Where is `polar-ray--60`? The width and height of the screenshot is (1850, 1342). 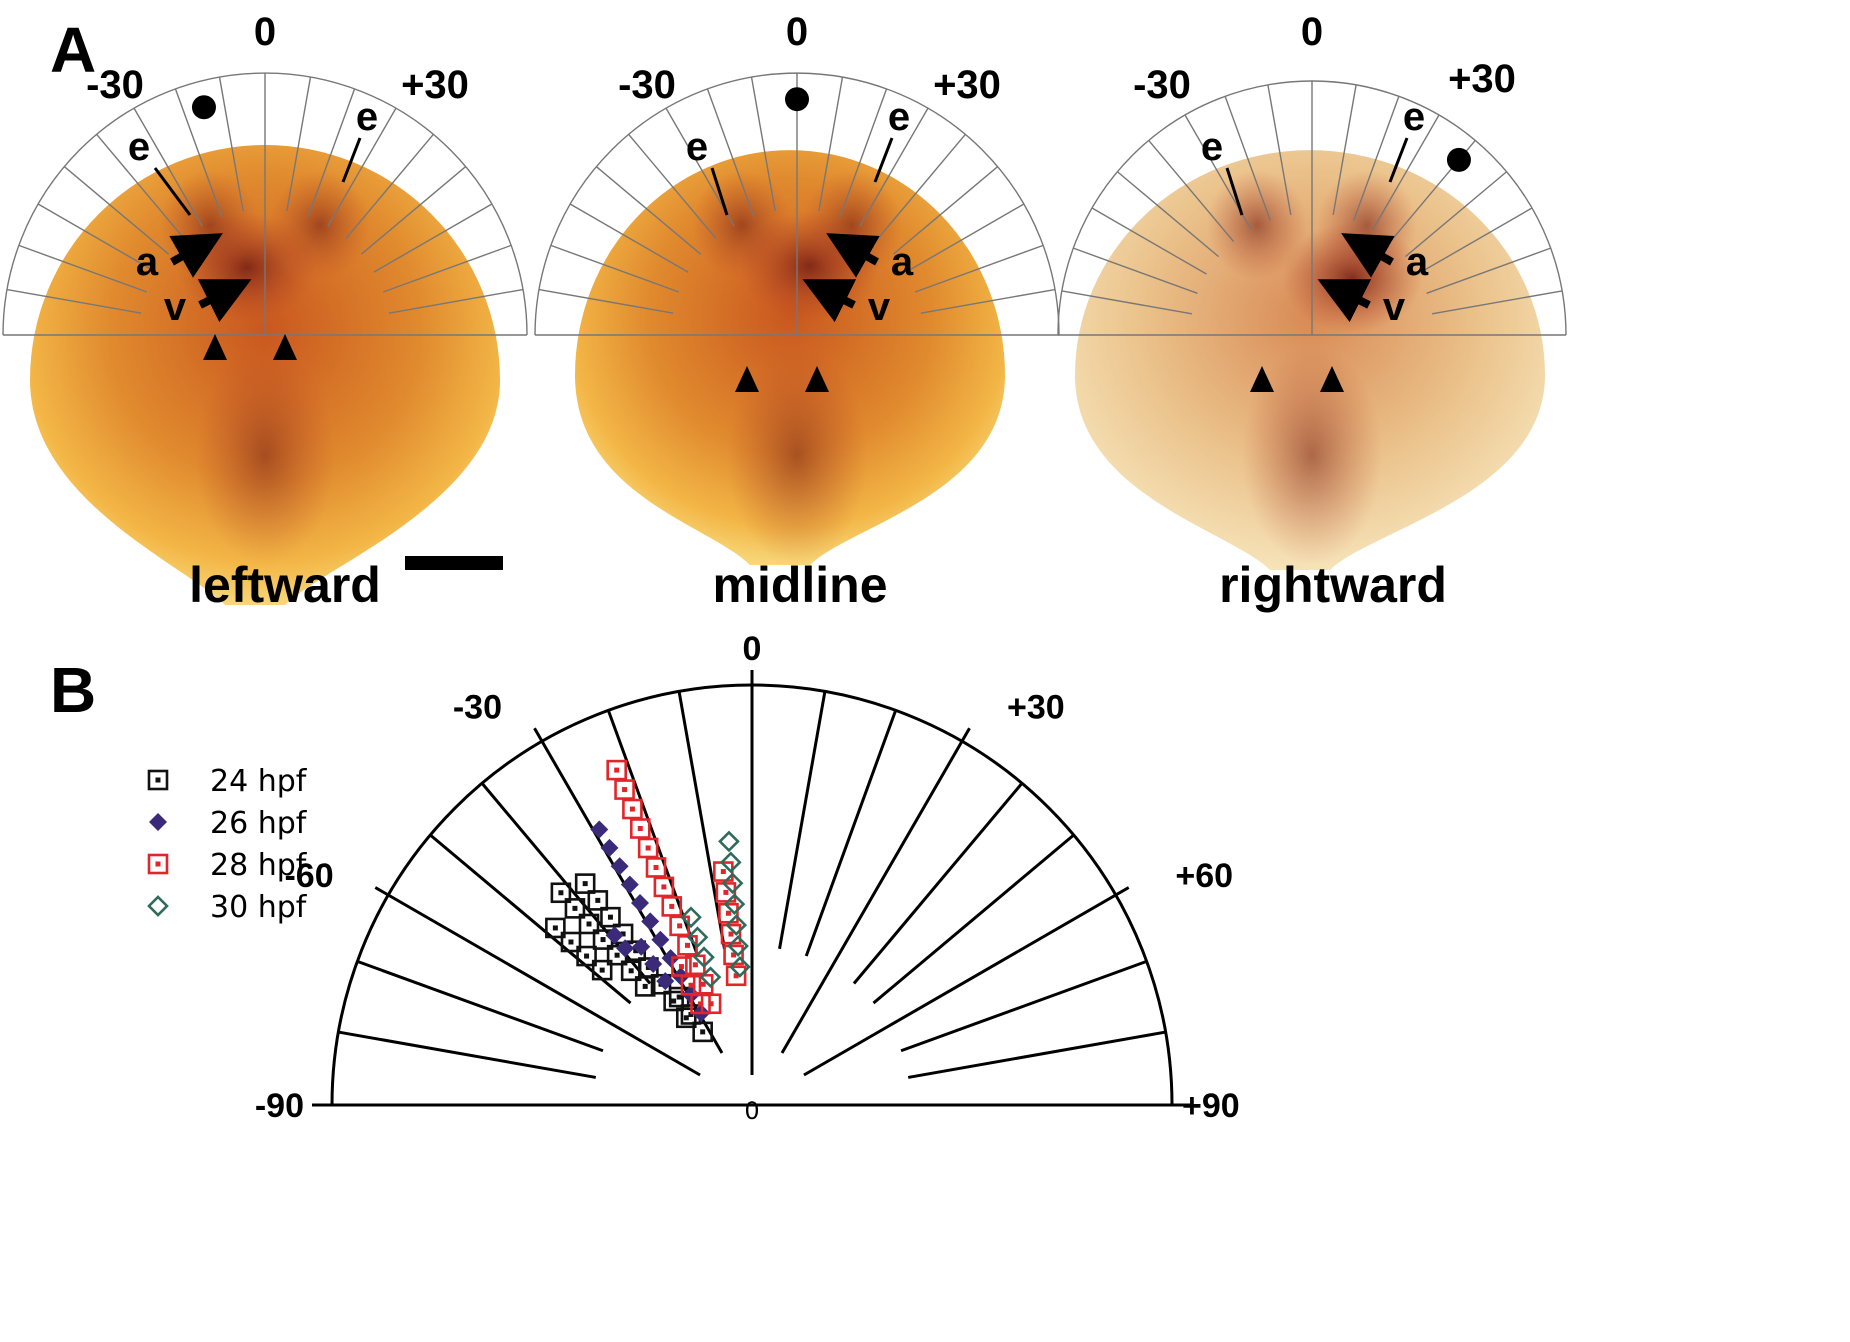 polar-ray--60 is located at coordinates (537, 981).